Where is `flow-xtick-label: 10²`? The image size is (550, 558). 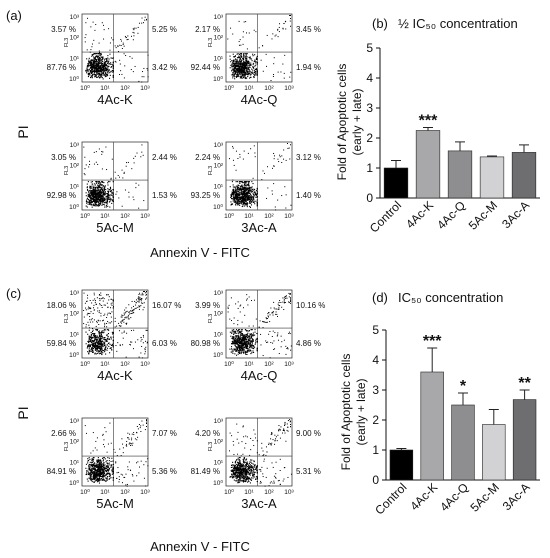
flow-xtick-label: 10² is located at coordinates (269, 216).